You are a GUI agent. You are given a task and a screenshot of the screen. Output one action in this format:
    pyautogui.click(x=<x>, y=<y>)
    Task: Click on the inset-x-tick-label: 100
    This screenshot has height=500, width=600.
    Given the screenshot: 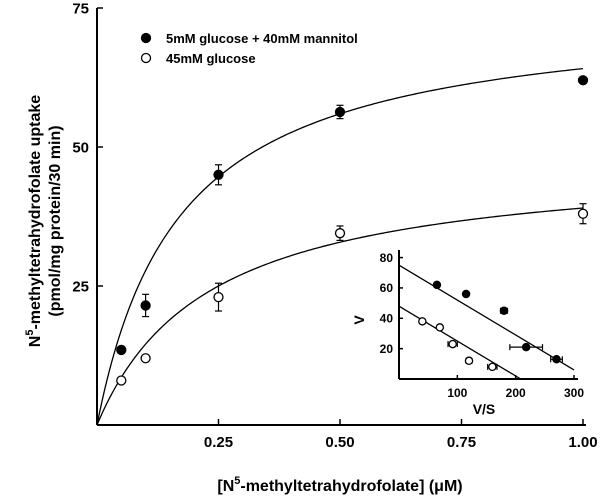 What is the action you would take?
    pyautogui.click(x=457, y=393)
    